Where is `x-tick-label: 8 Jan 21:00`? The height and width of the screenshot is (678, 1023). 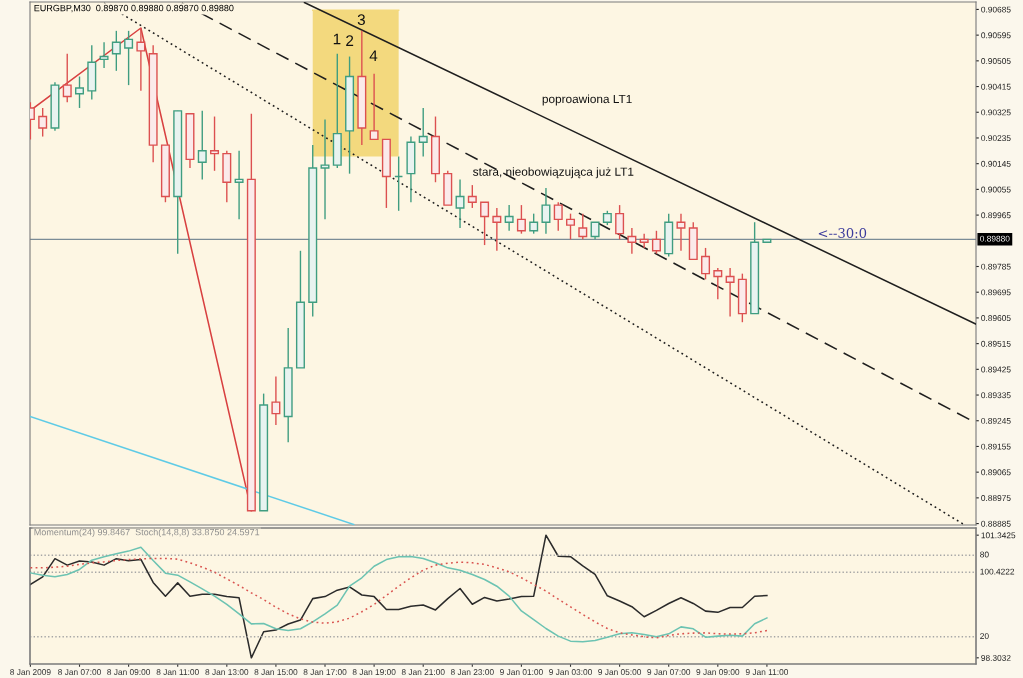
x-tick-label: 8 Jan 21:00 is located at coordinates (423, 672).